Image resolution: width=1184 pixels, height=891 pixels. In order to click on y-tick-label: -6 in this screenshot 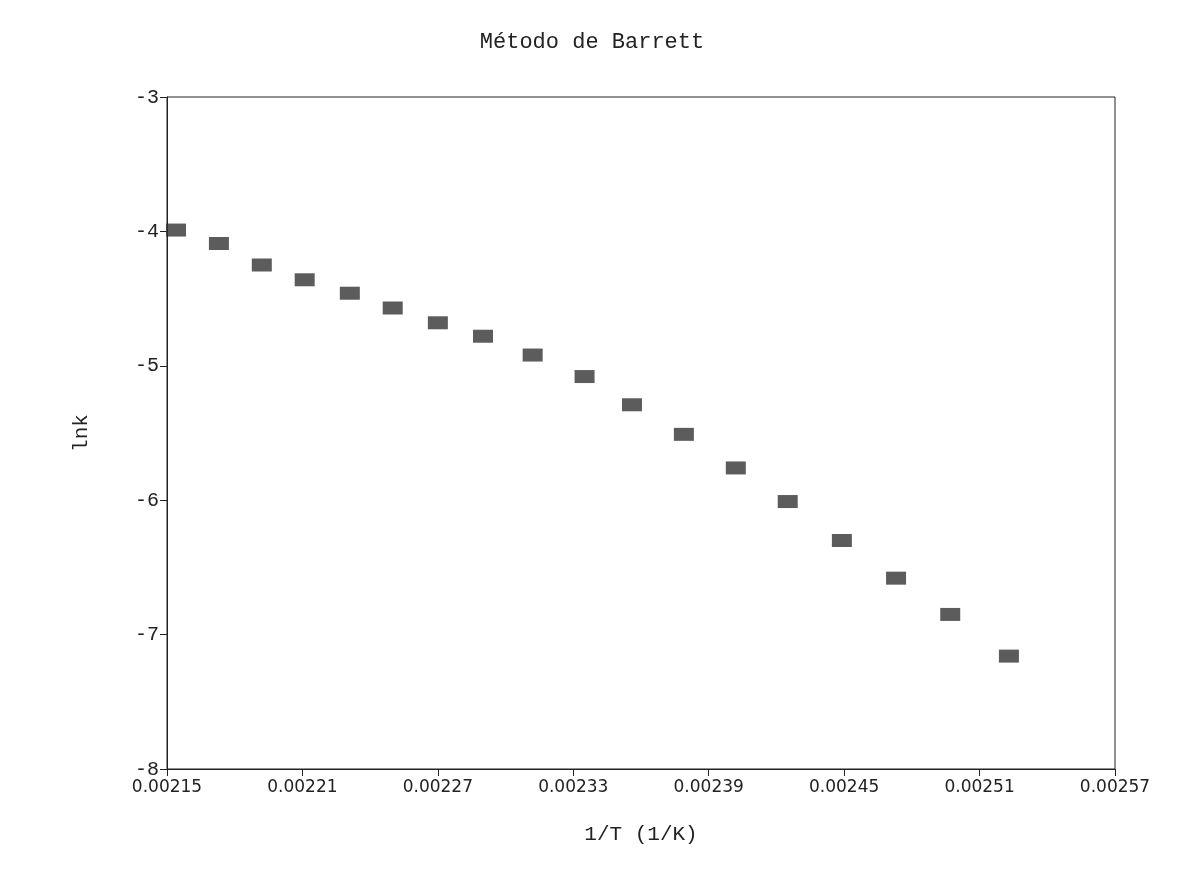, I will do `click(146, 500)`.